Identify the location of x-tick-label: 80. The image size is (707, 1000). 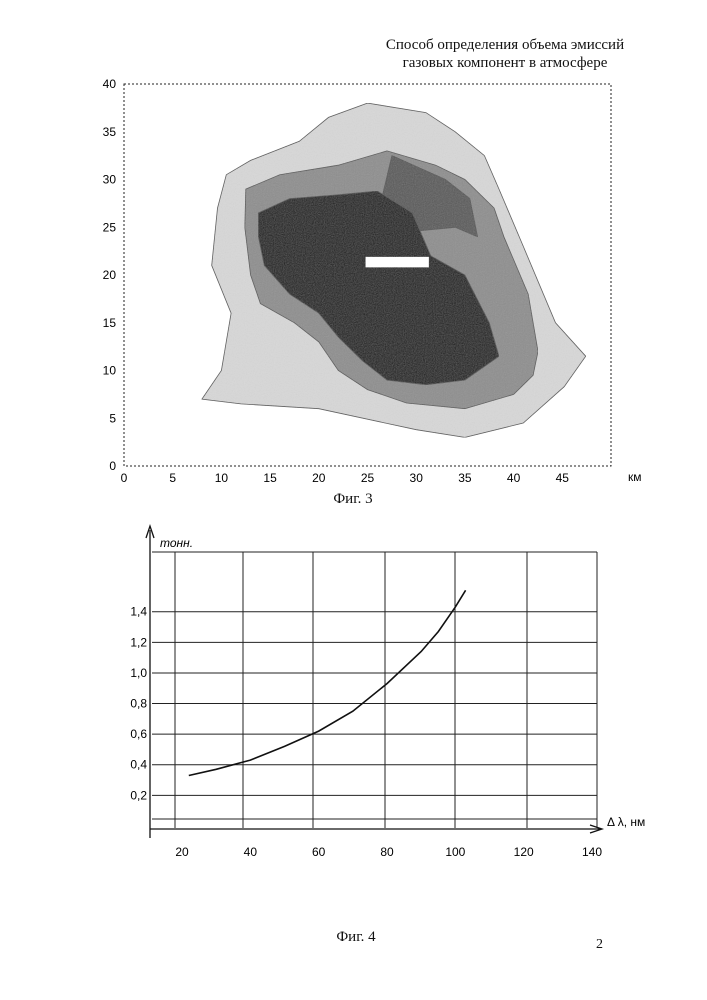
(387, 852).